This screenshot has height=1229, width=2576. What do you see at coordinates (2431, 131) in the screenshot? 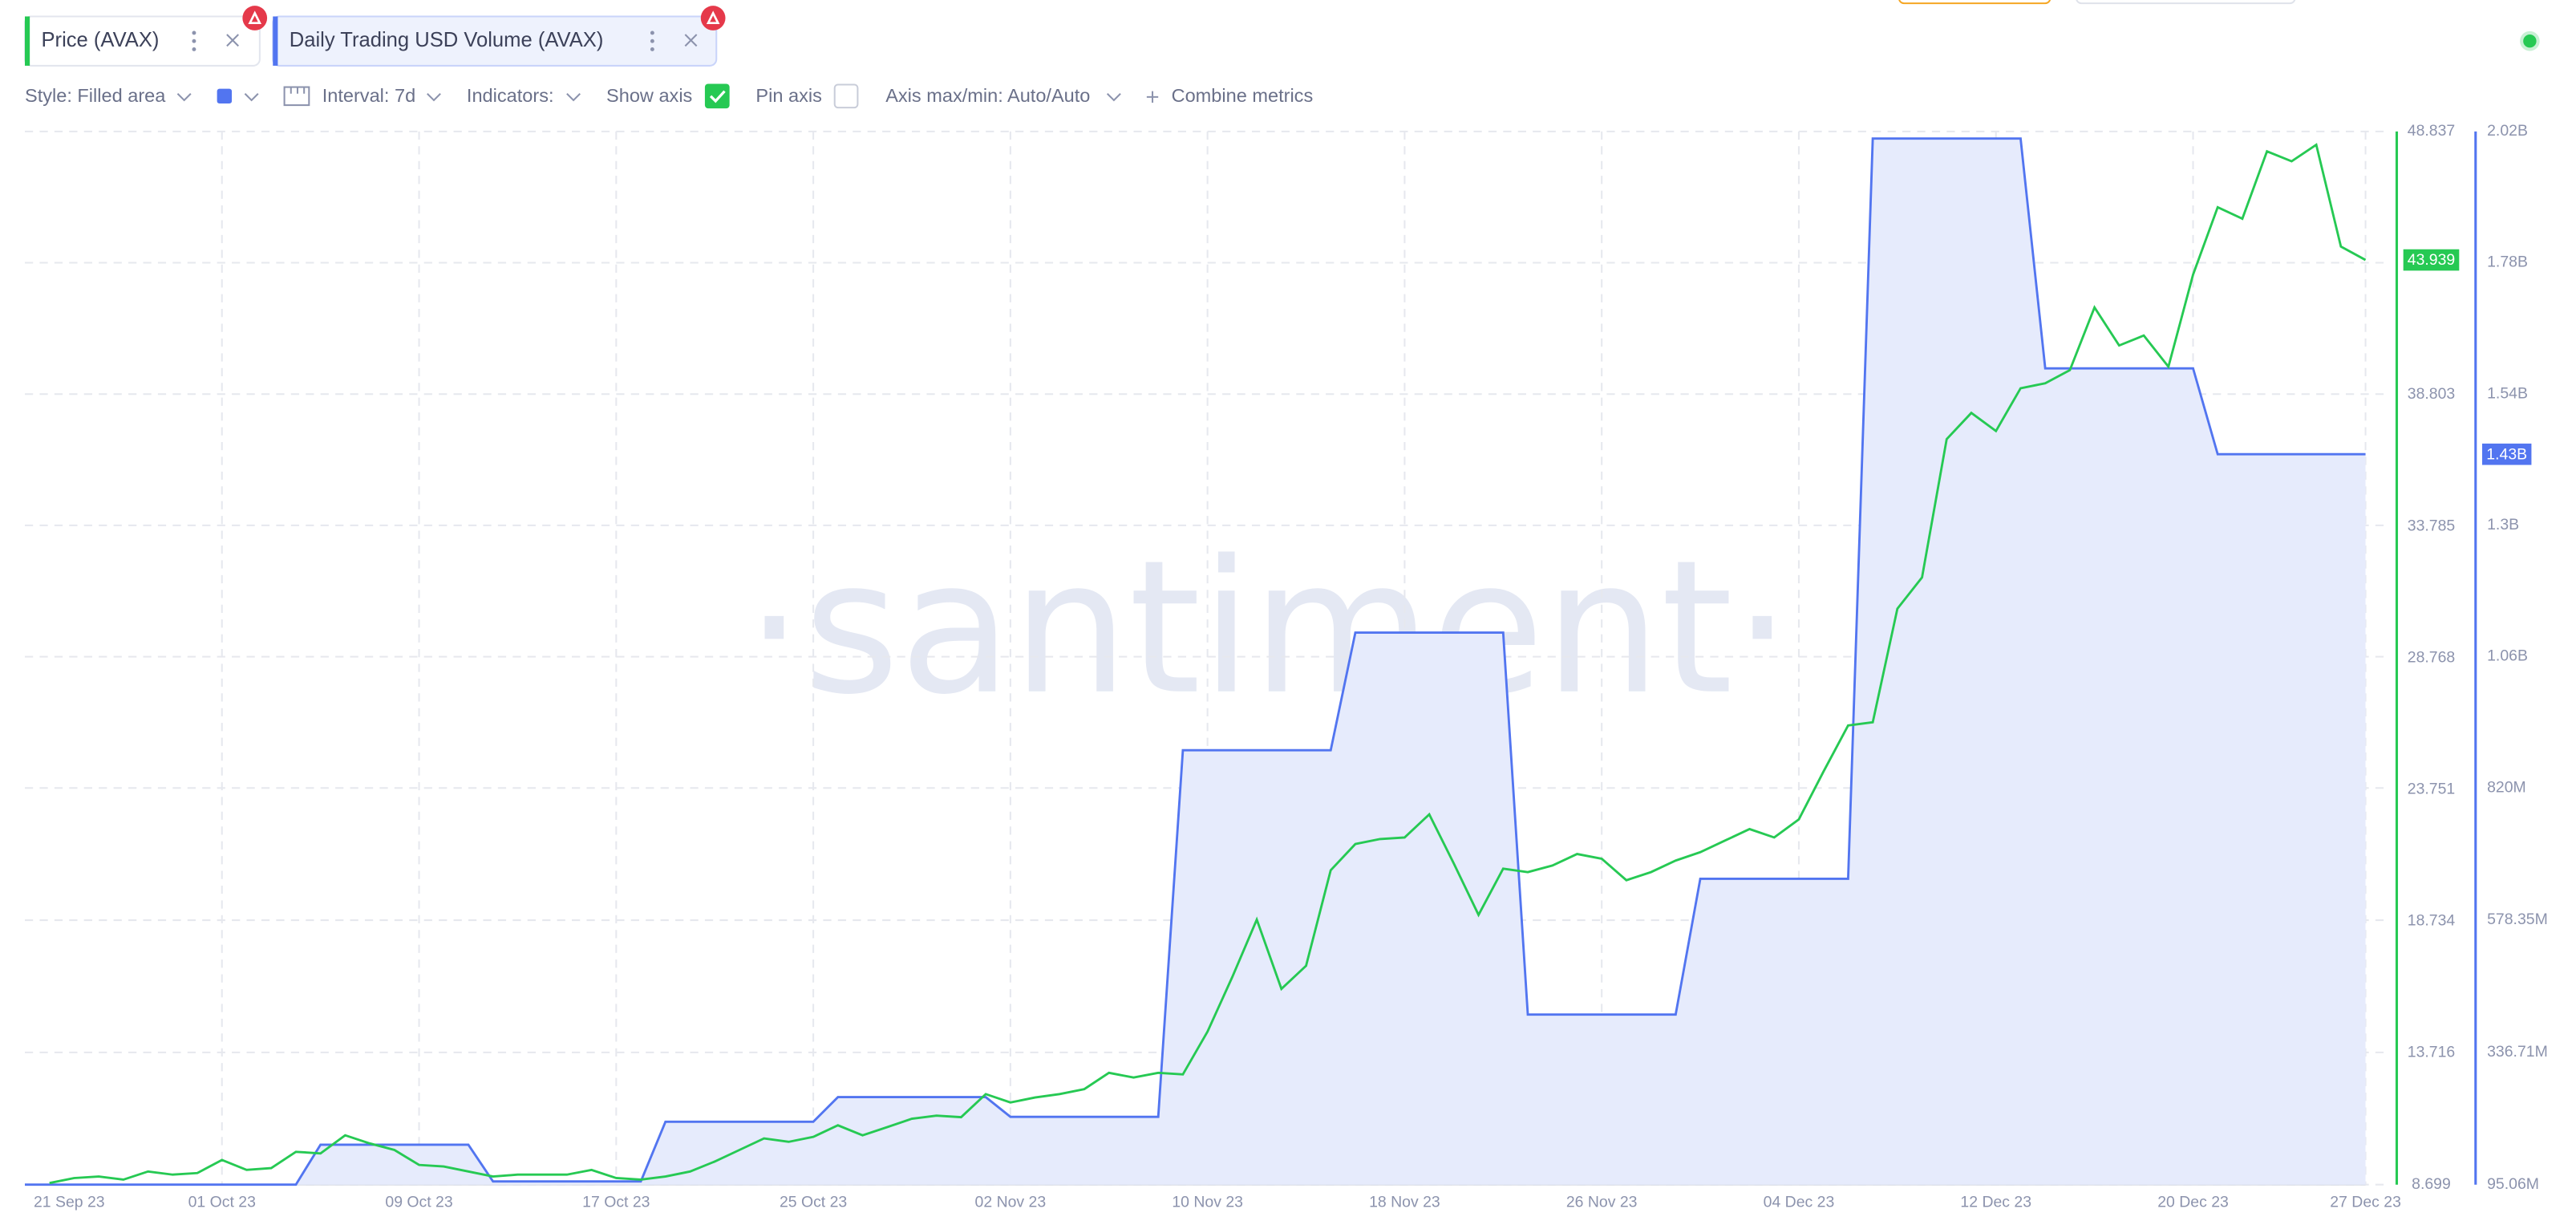
I see `y-tick-label: 48.837` at bounding box center [2431, 131].